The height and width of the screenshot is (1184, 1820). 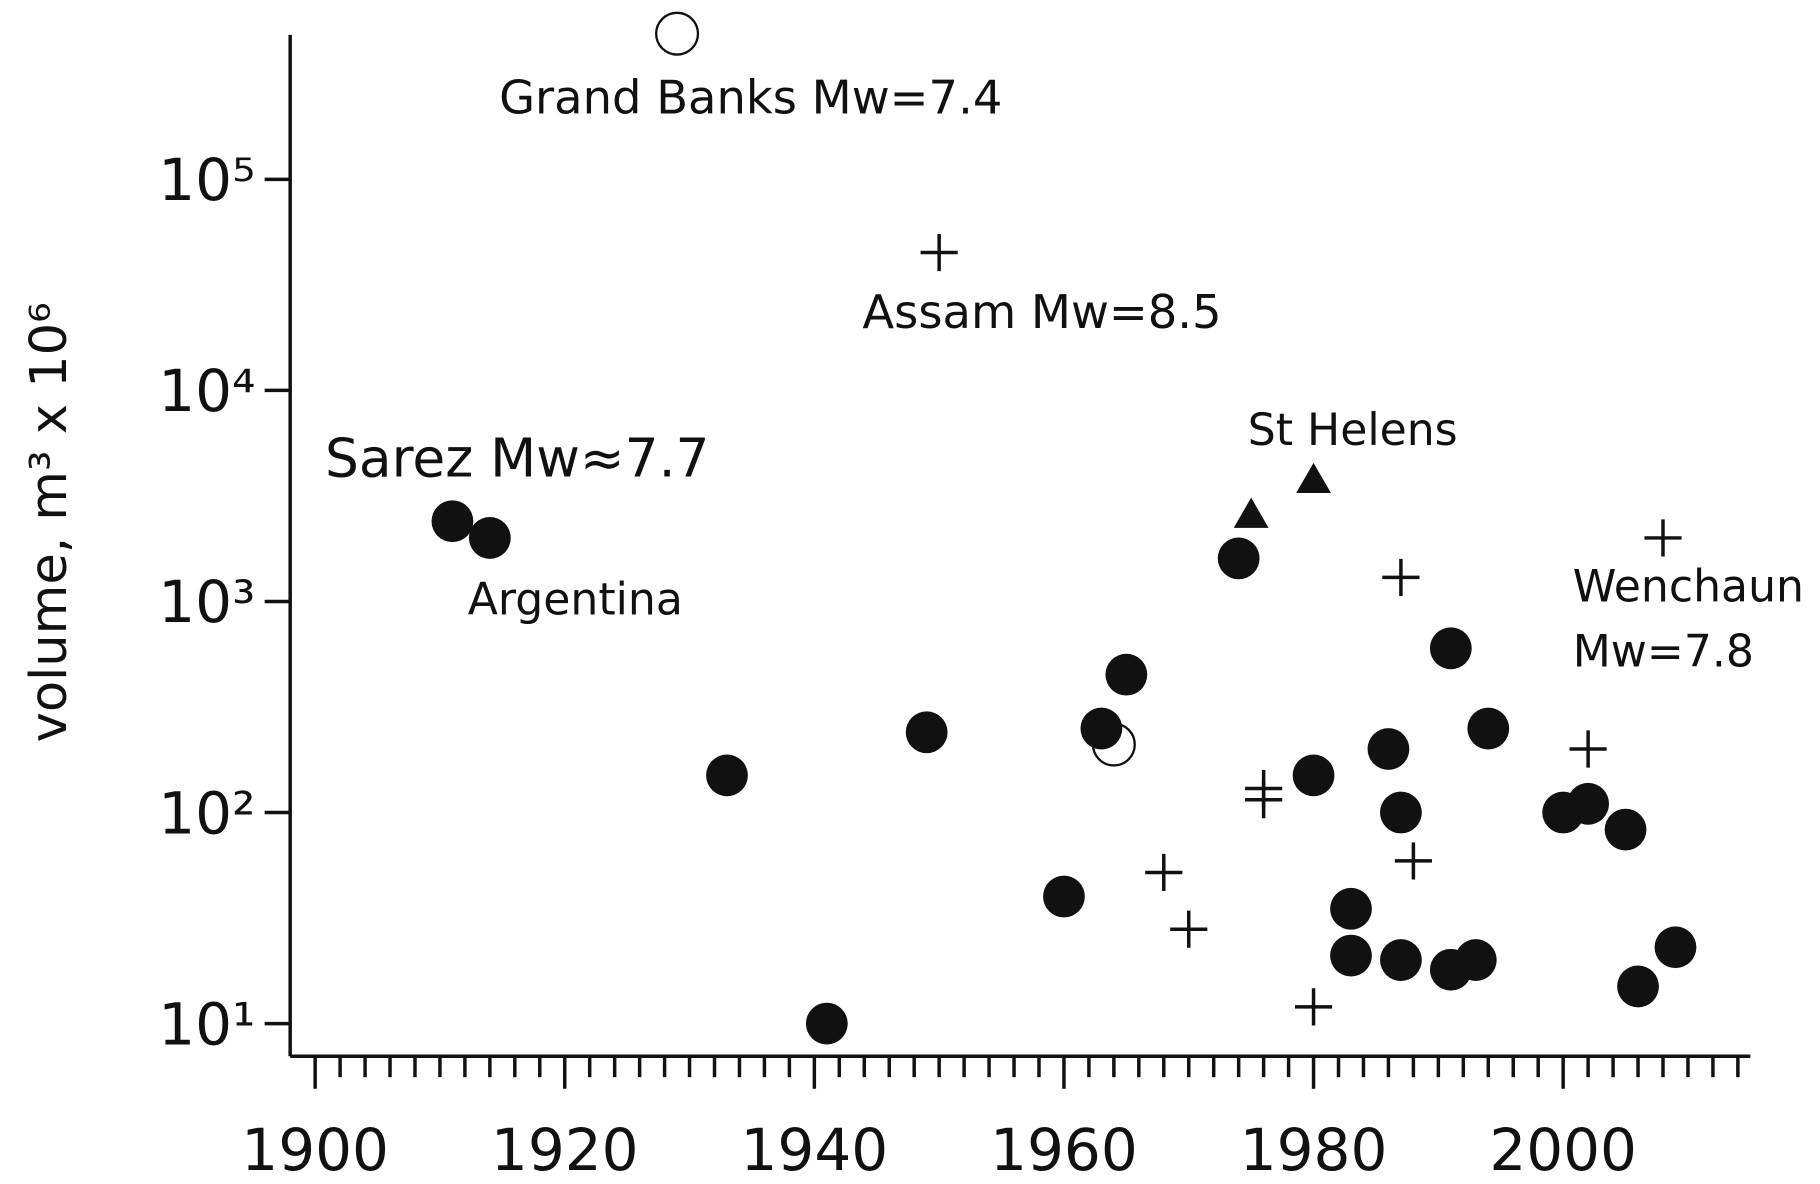 I want to click on annotation: Grand Banks Mw=7.4, so click(x=750, y=98).